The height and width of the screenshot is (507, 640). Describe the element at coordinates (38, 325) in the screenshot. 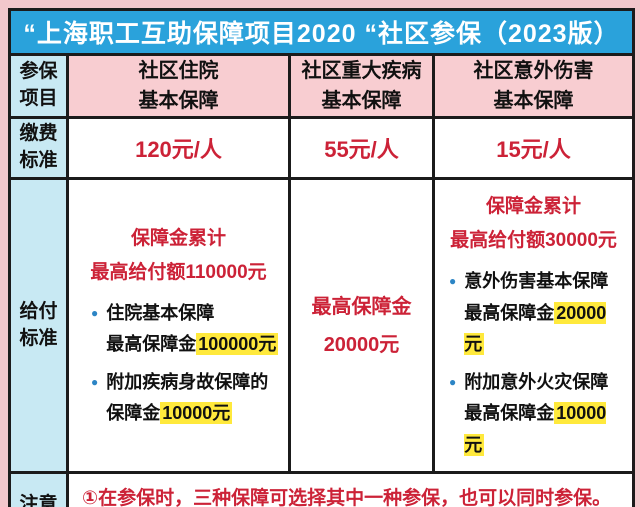

I see `row-header-benefit: 给付 标准` at that location.